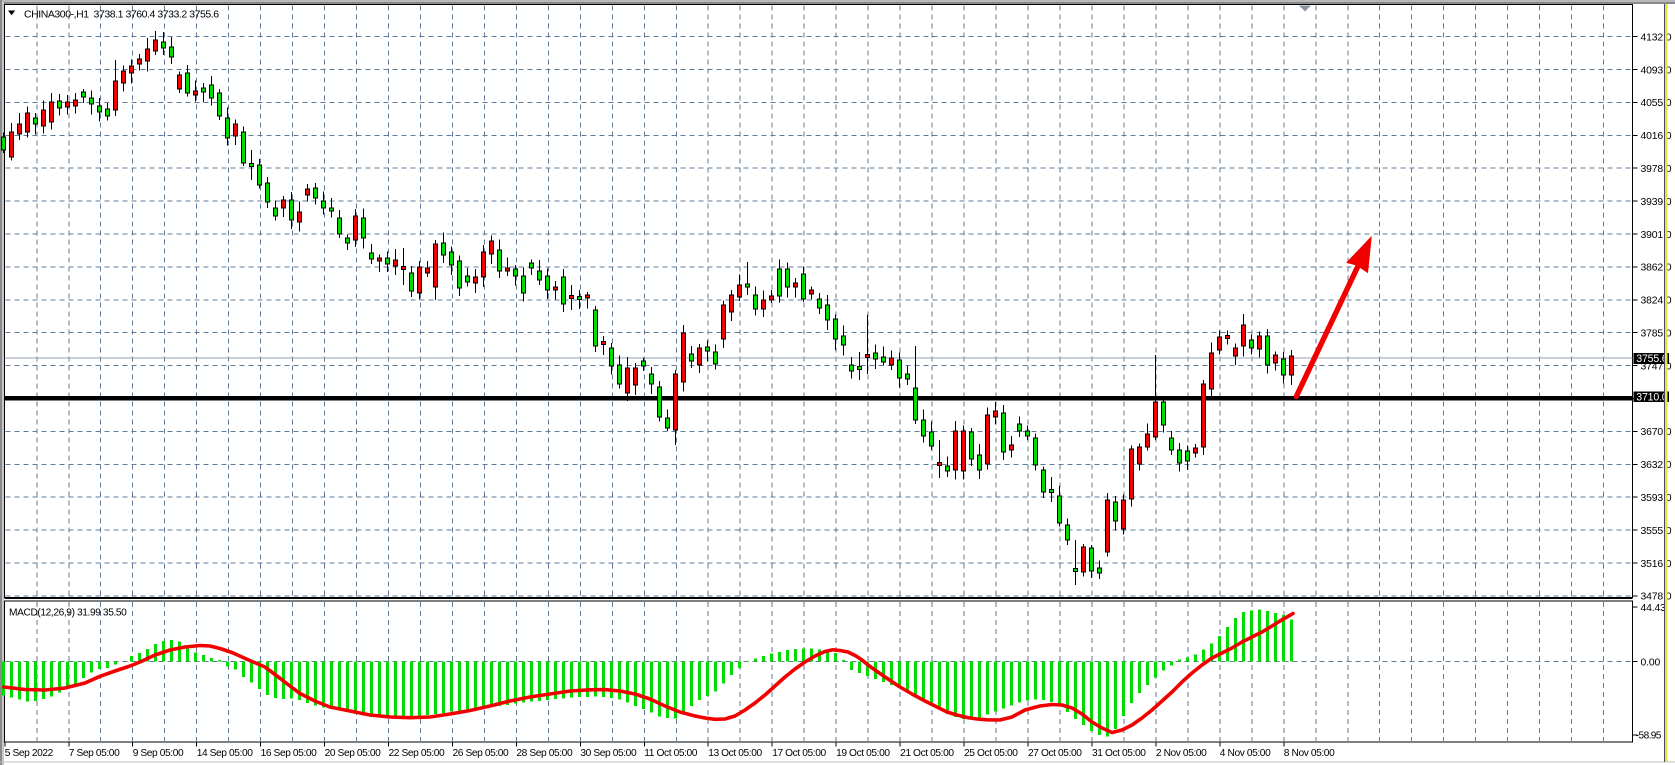  What do you see at coordinates (225, 753) in the screenshot?
I see `svg-text: 14 Sep 05:00` at bounding box center [225, 753].